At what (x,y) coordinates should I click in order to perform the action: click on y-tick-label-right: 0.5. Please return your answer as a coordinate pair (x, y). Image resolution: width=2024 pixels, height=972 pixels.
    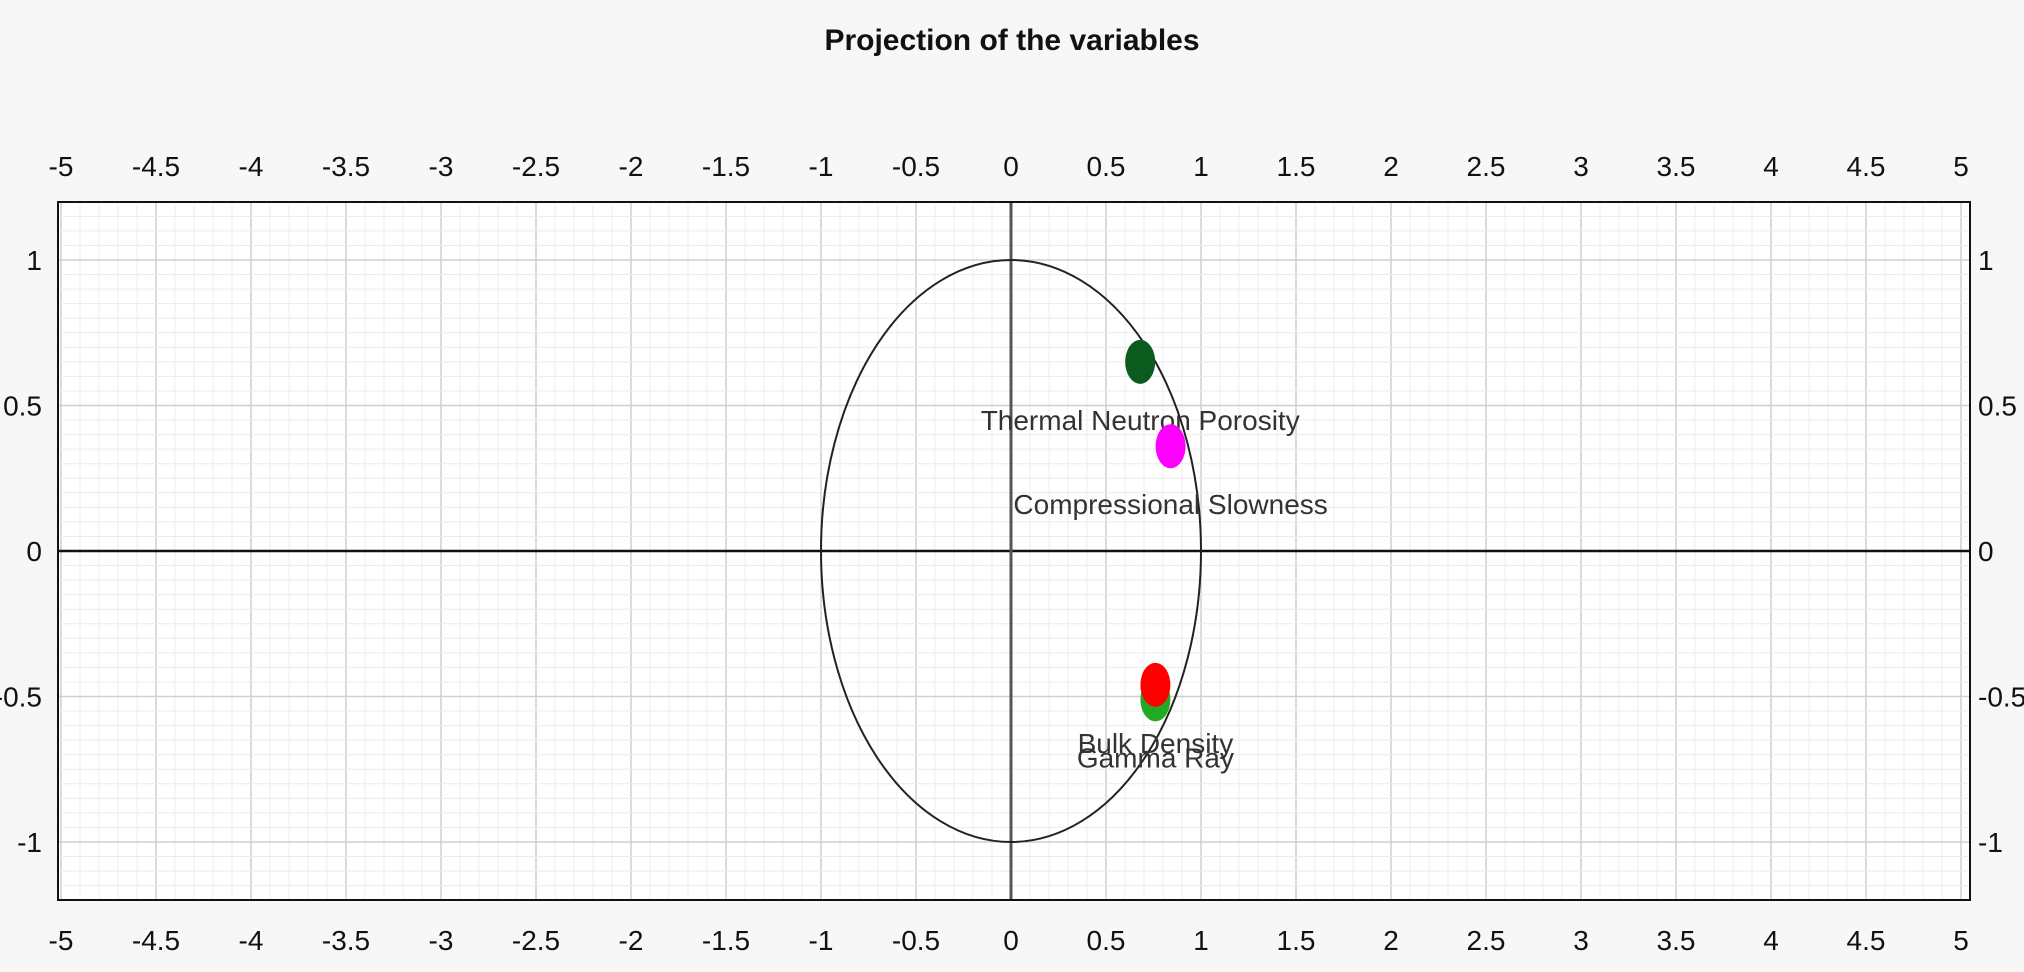
    Looking at the image, I should click on (1997, 406).